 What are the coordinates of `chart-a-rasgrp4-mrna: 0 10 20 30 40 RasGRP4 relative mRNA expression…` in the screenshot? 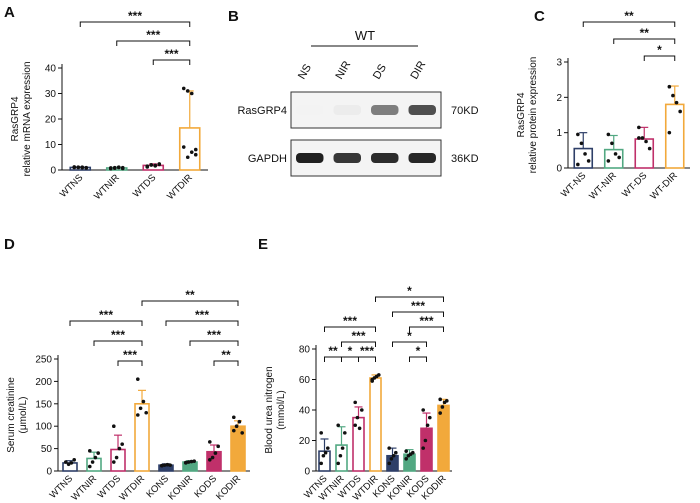 It's located at (109, 105).